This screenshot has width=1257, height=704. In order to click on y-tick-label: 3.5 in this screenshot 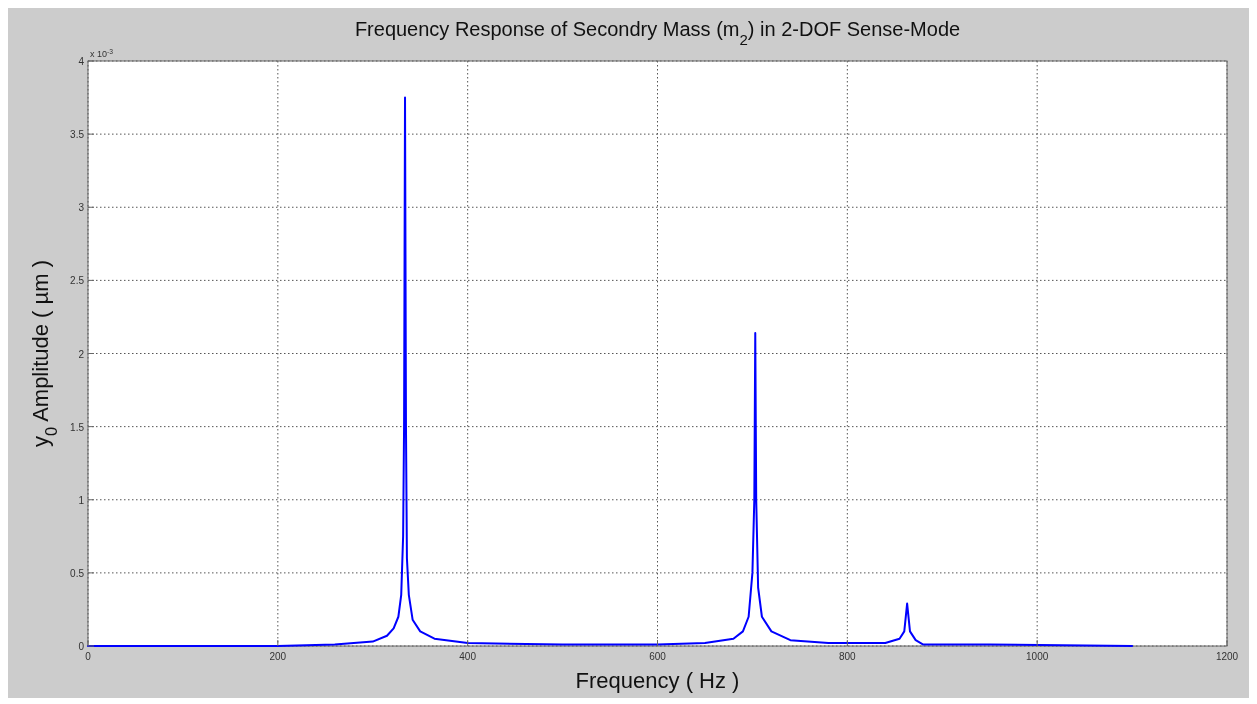, I will do `click(77, 135)`.